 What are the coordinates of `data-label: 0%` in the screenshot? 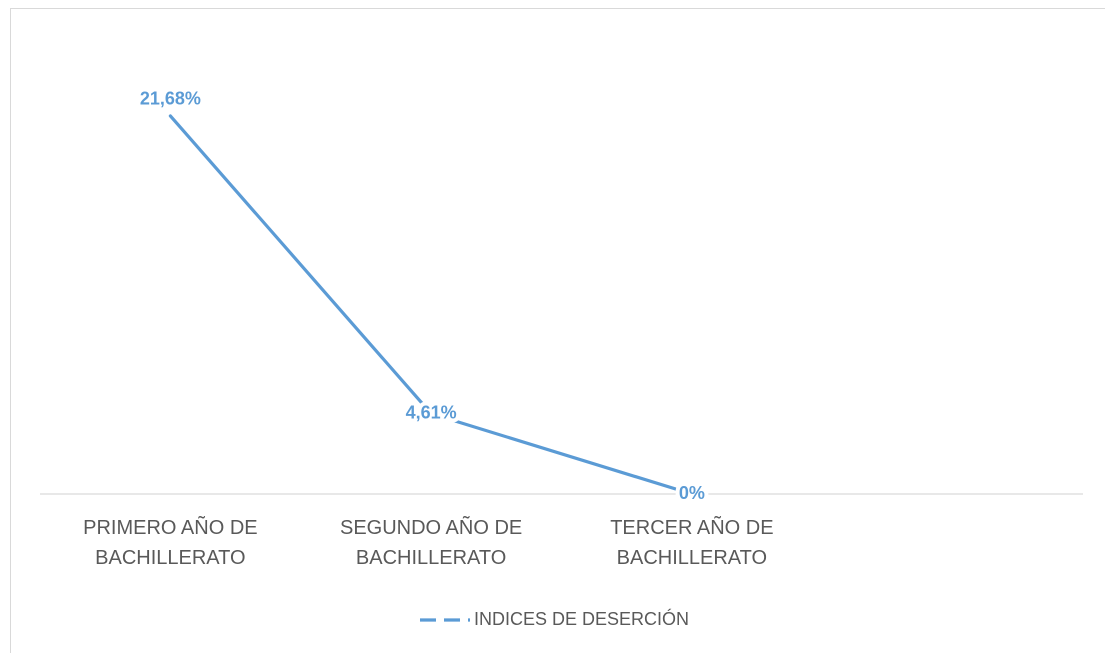 It's located at (692, 493).